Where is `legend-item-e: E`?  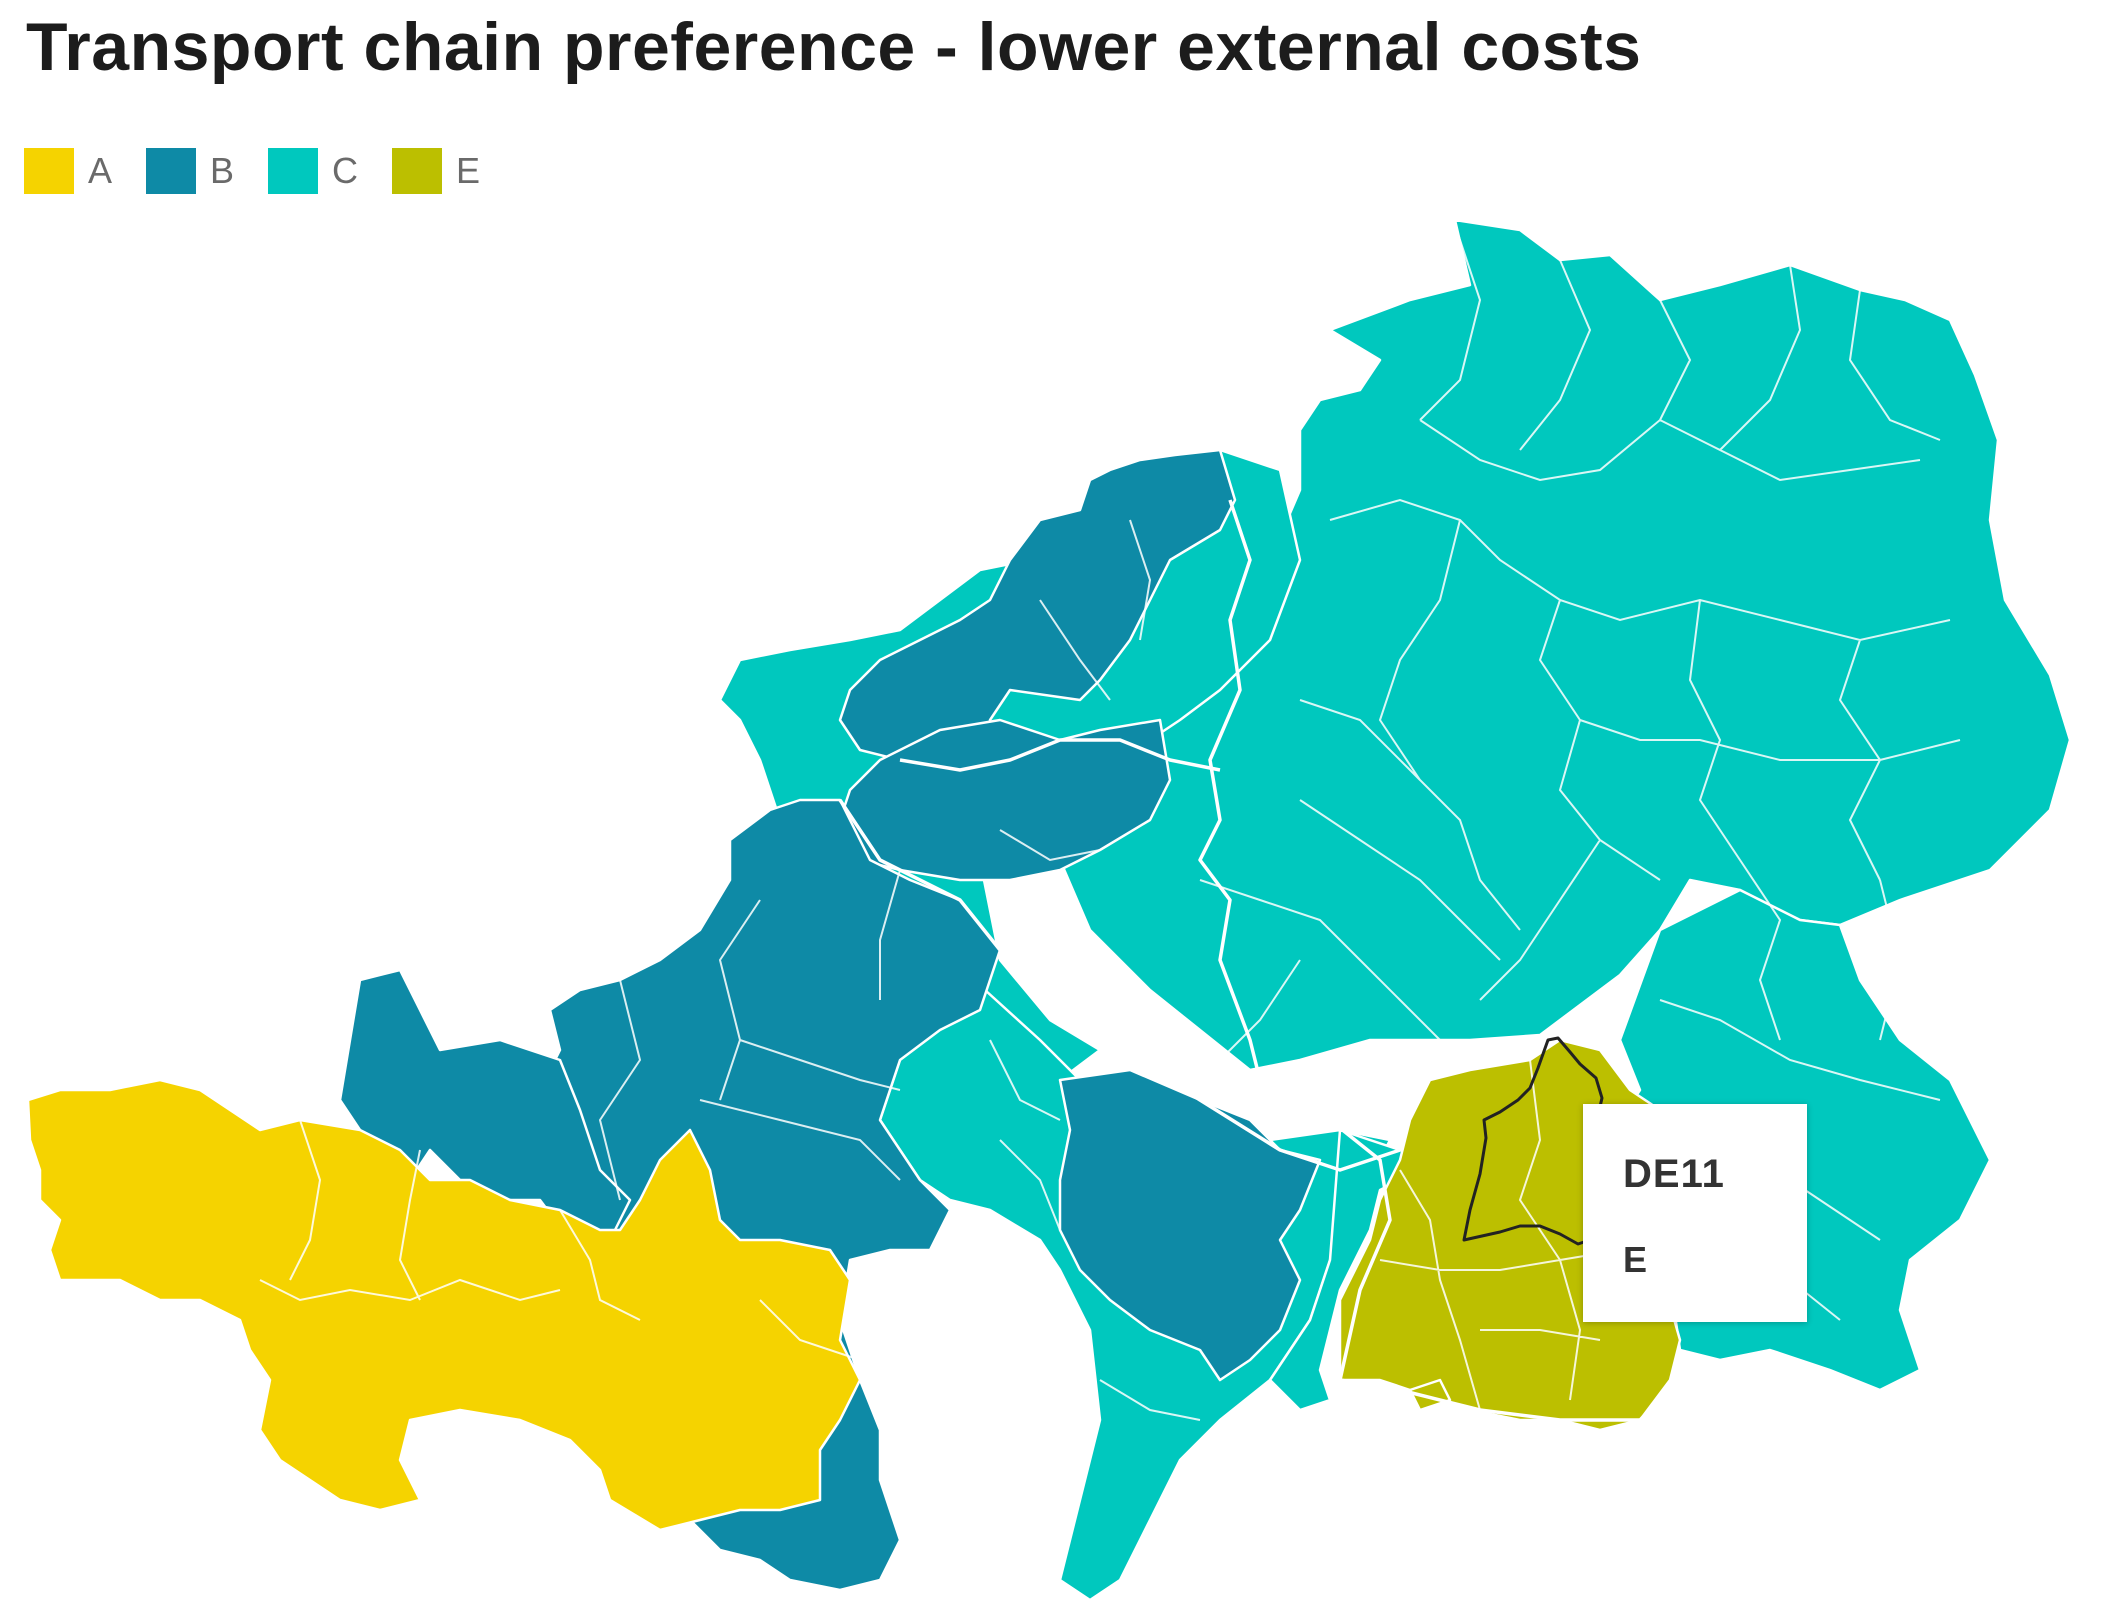
legend-item-e: E is located at coordinates (436, 171).